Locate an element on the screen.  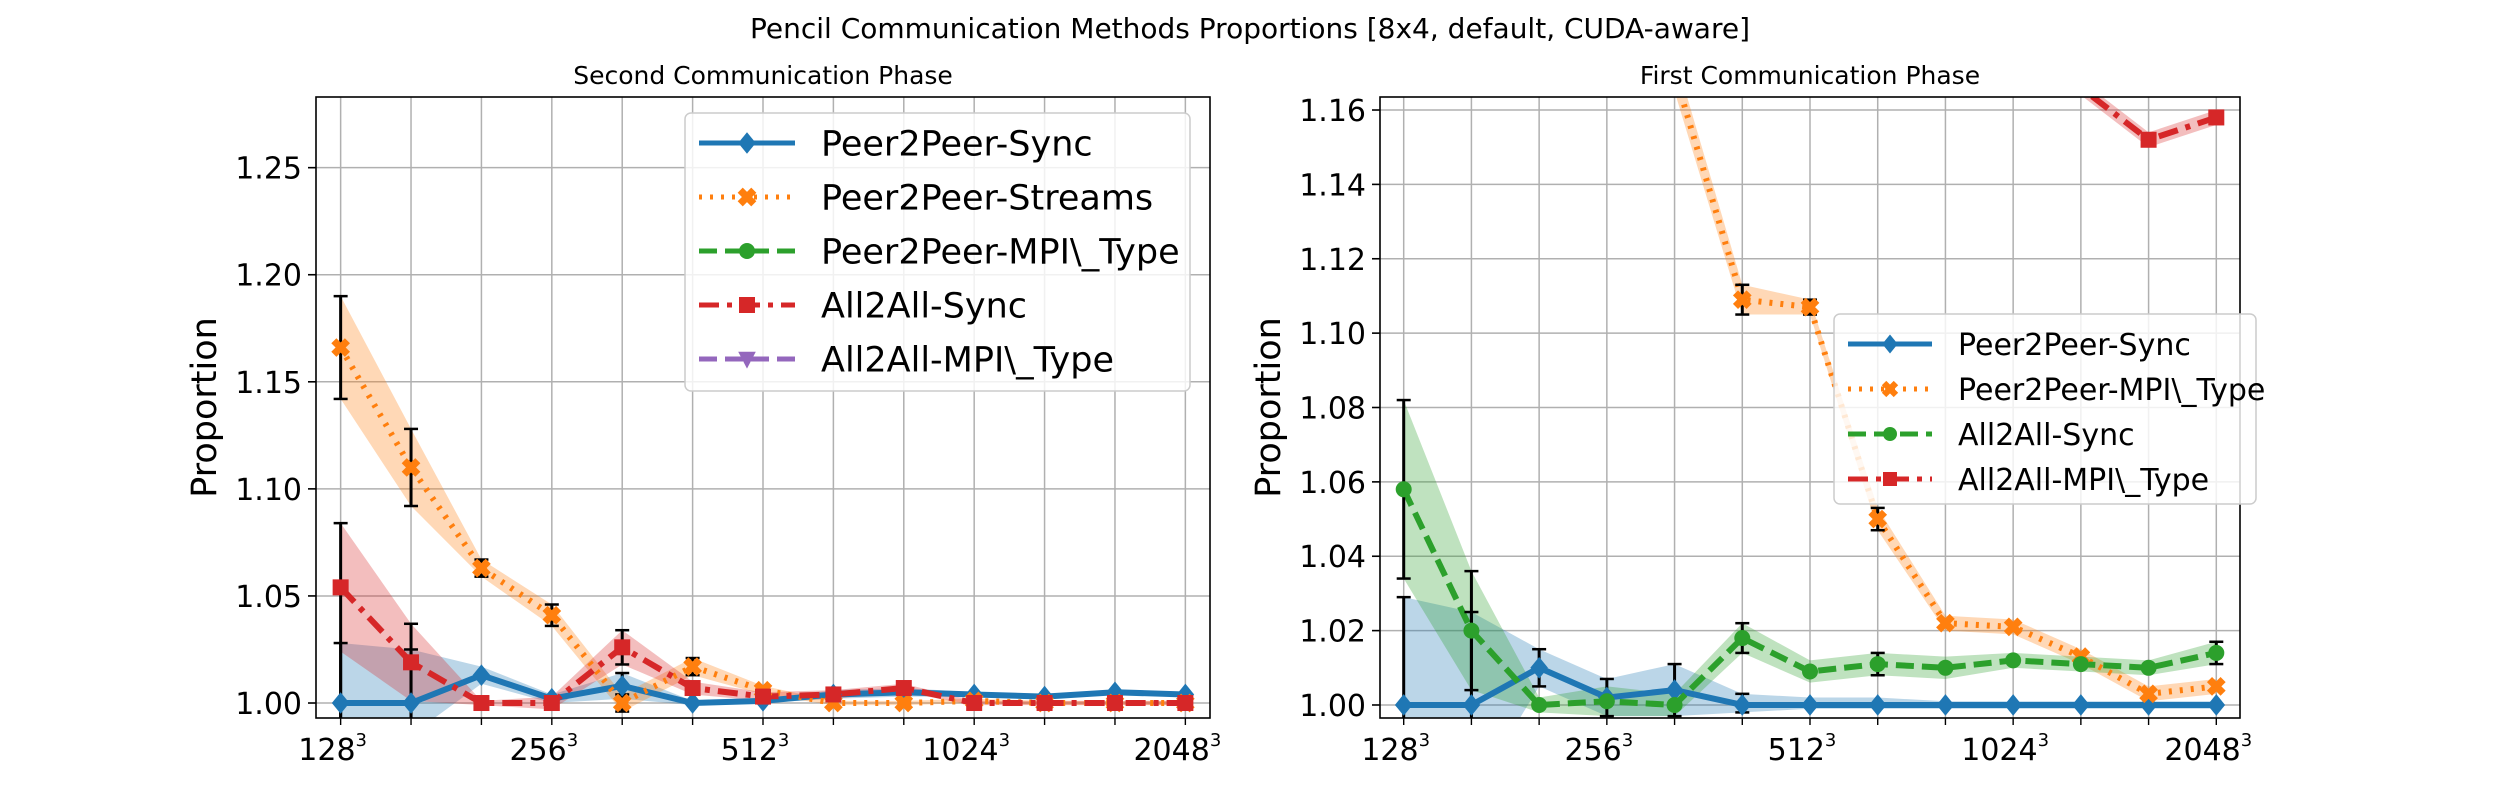
y-tick-label: 1.04 is located at coordinates (1332, 557).